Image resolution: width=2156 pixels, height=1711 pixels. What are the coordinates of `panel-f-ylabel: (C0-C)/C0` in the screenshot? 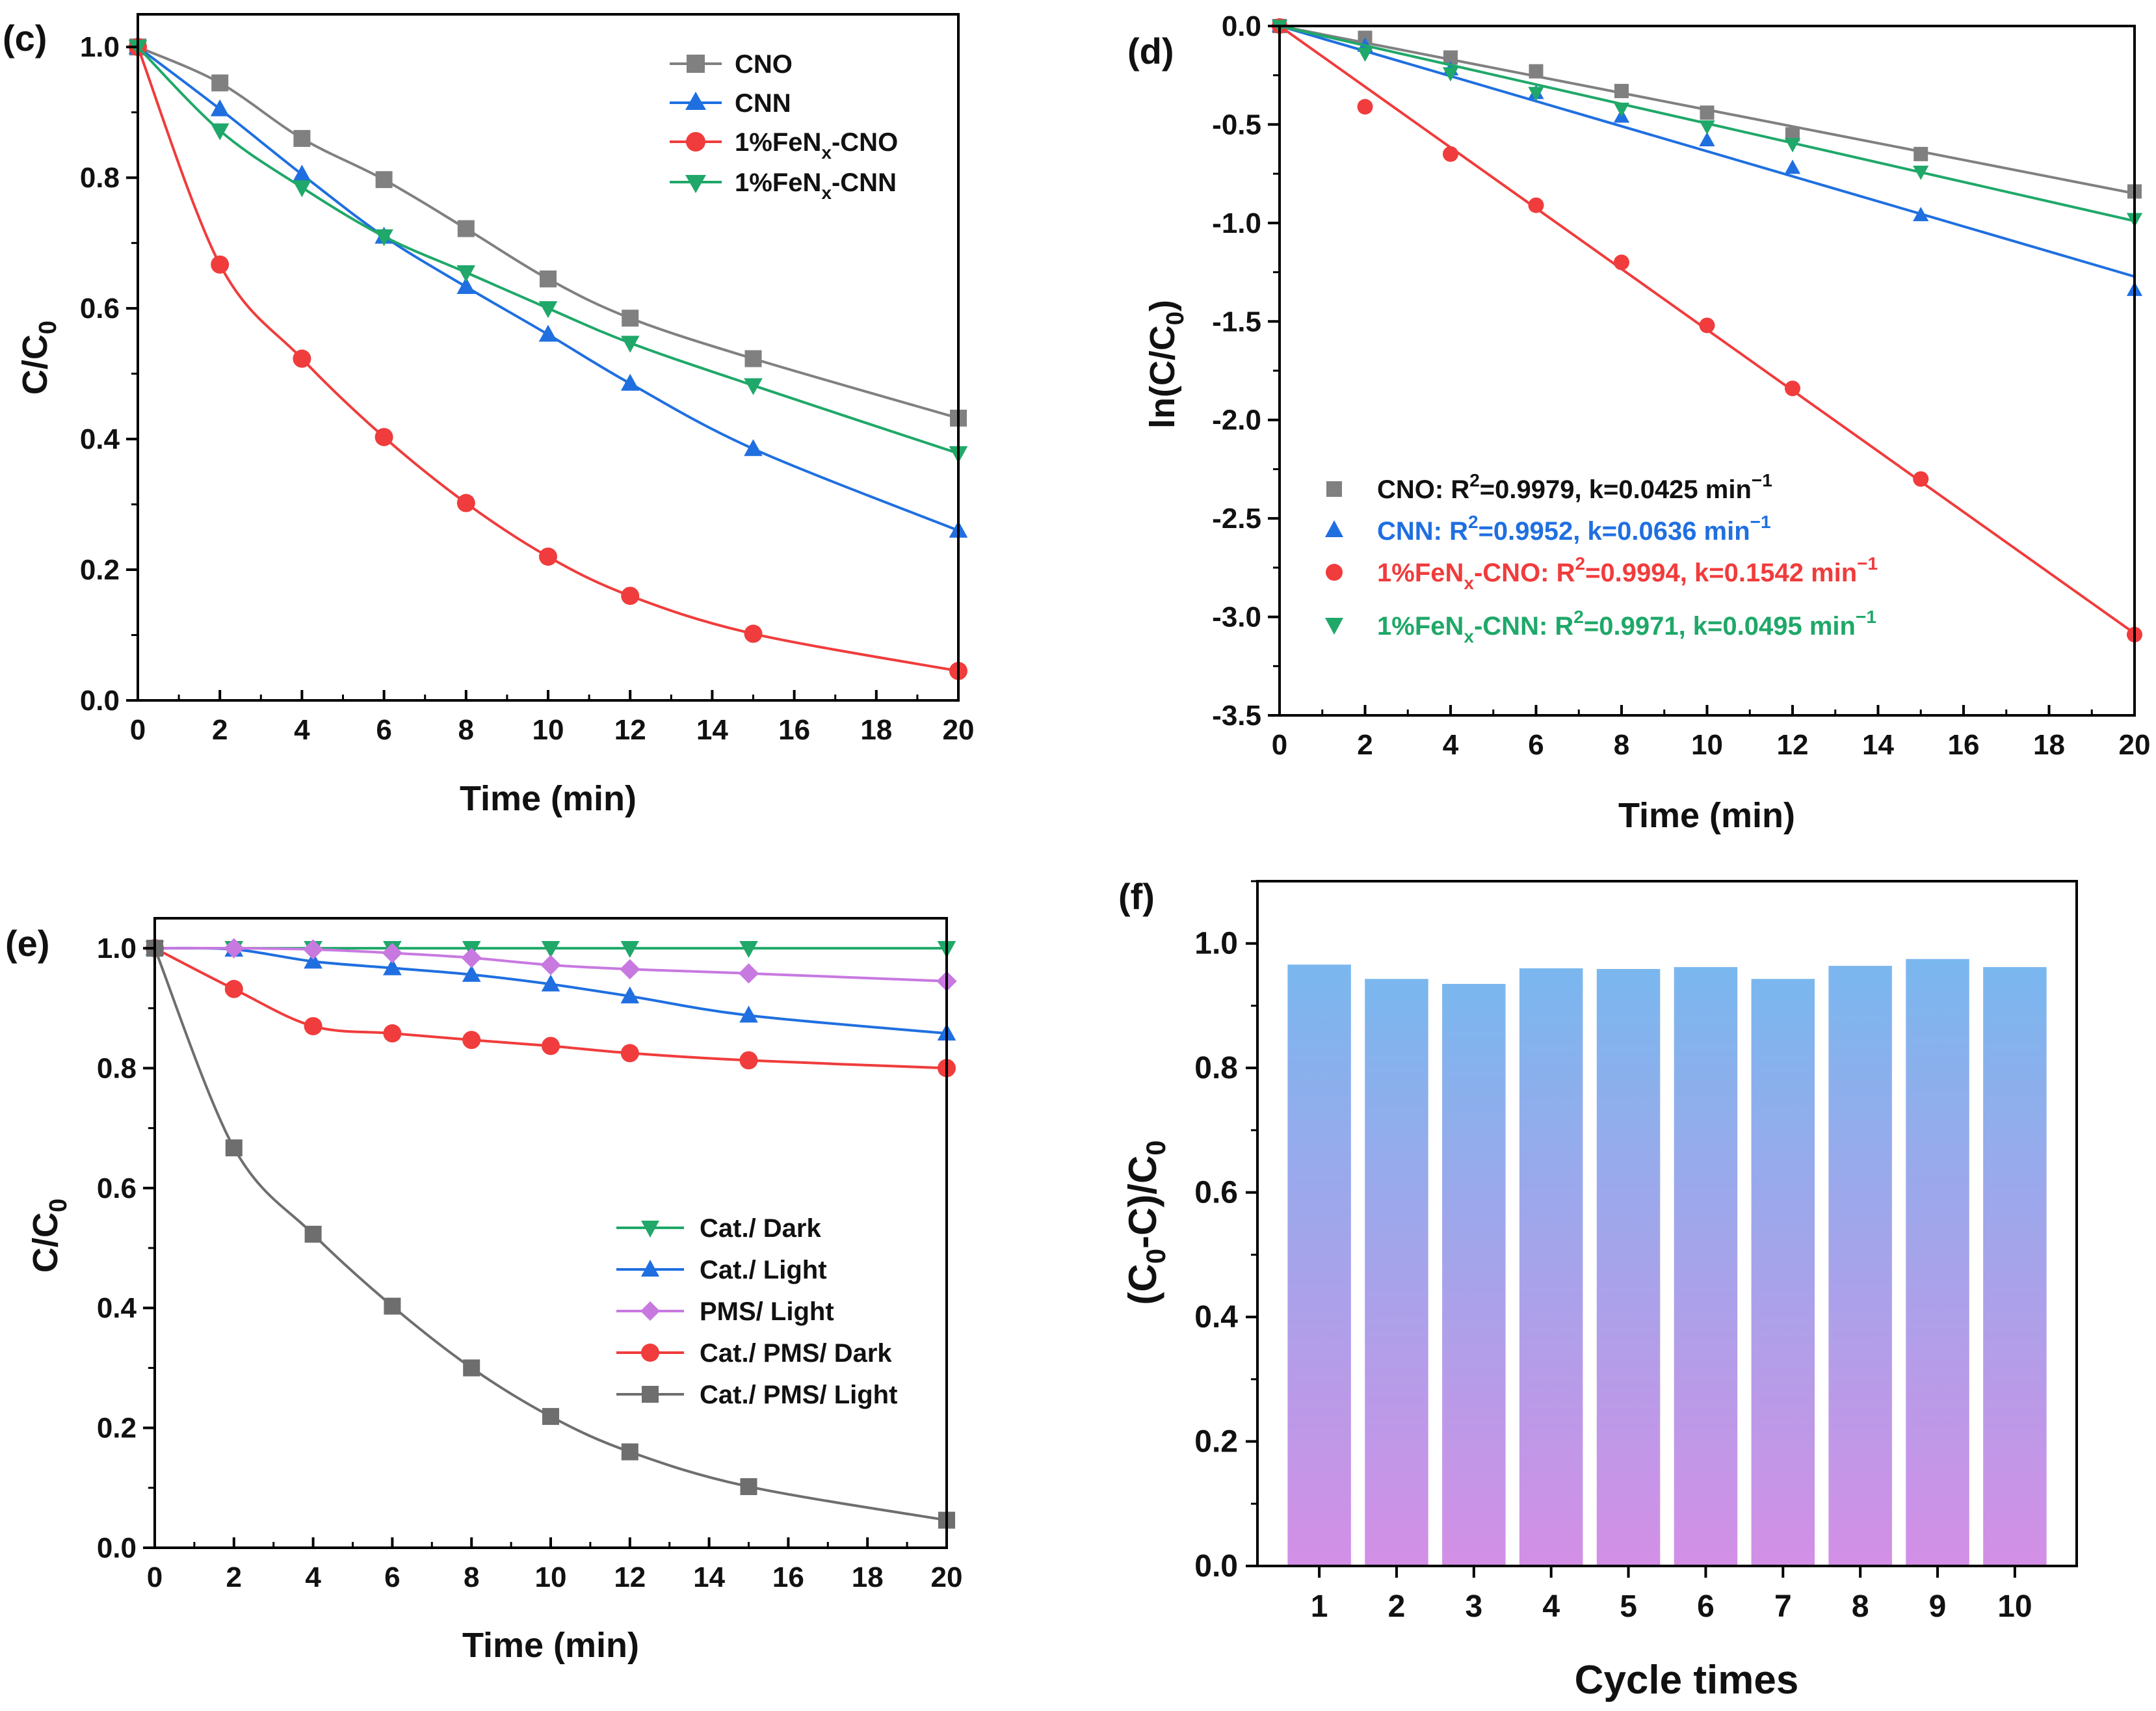 It's located at (1146, 1222).